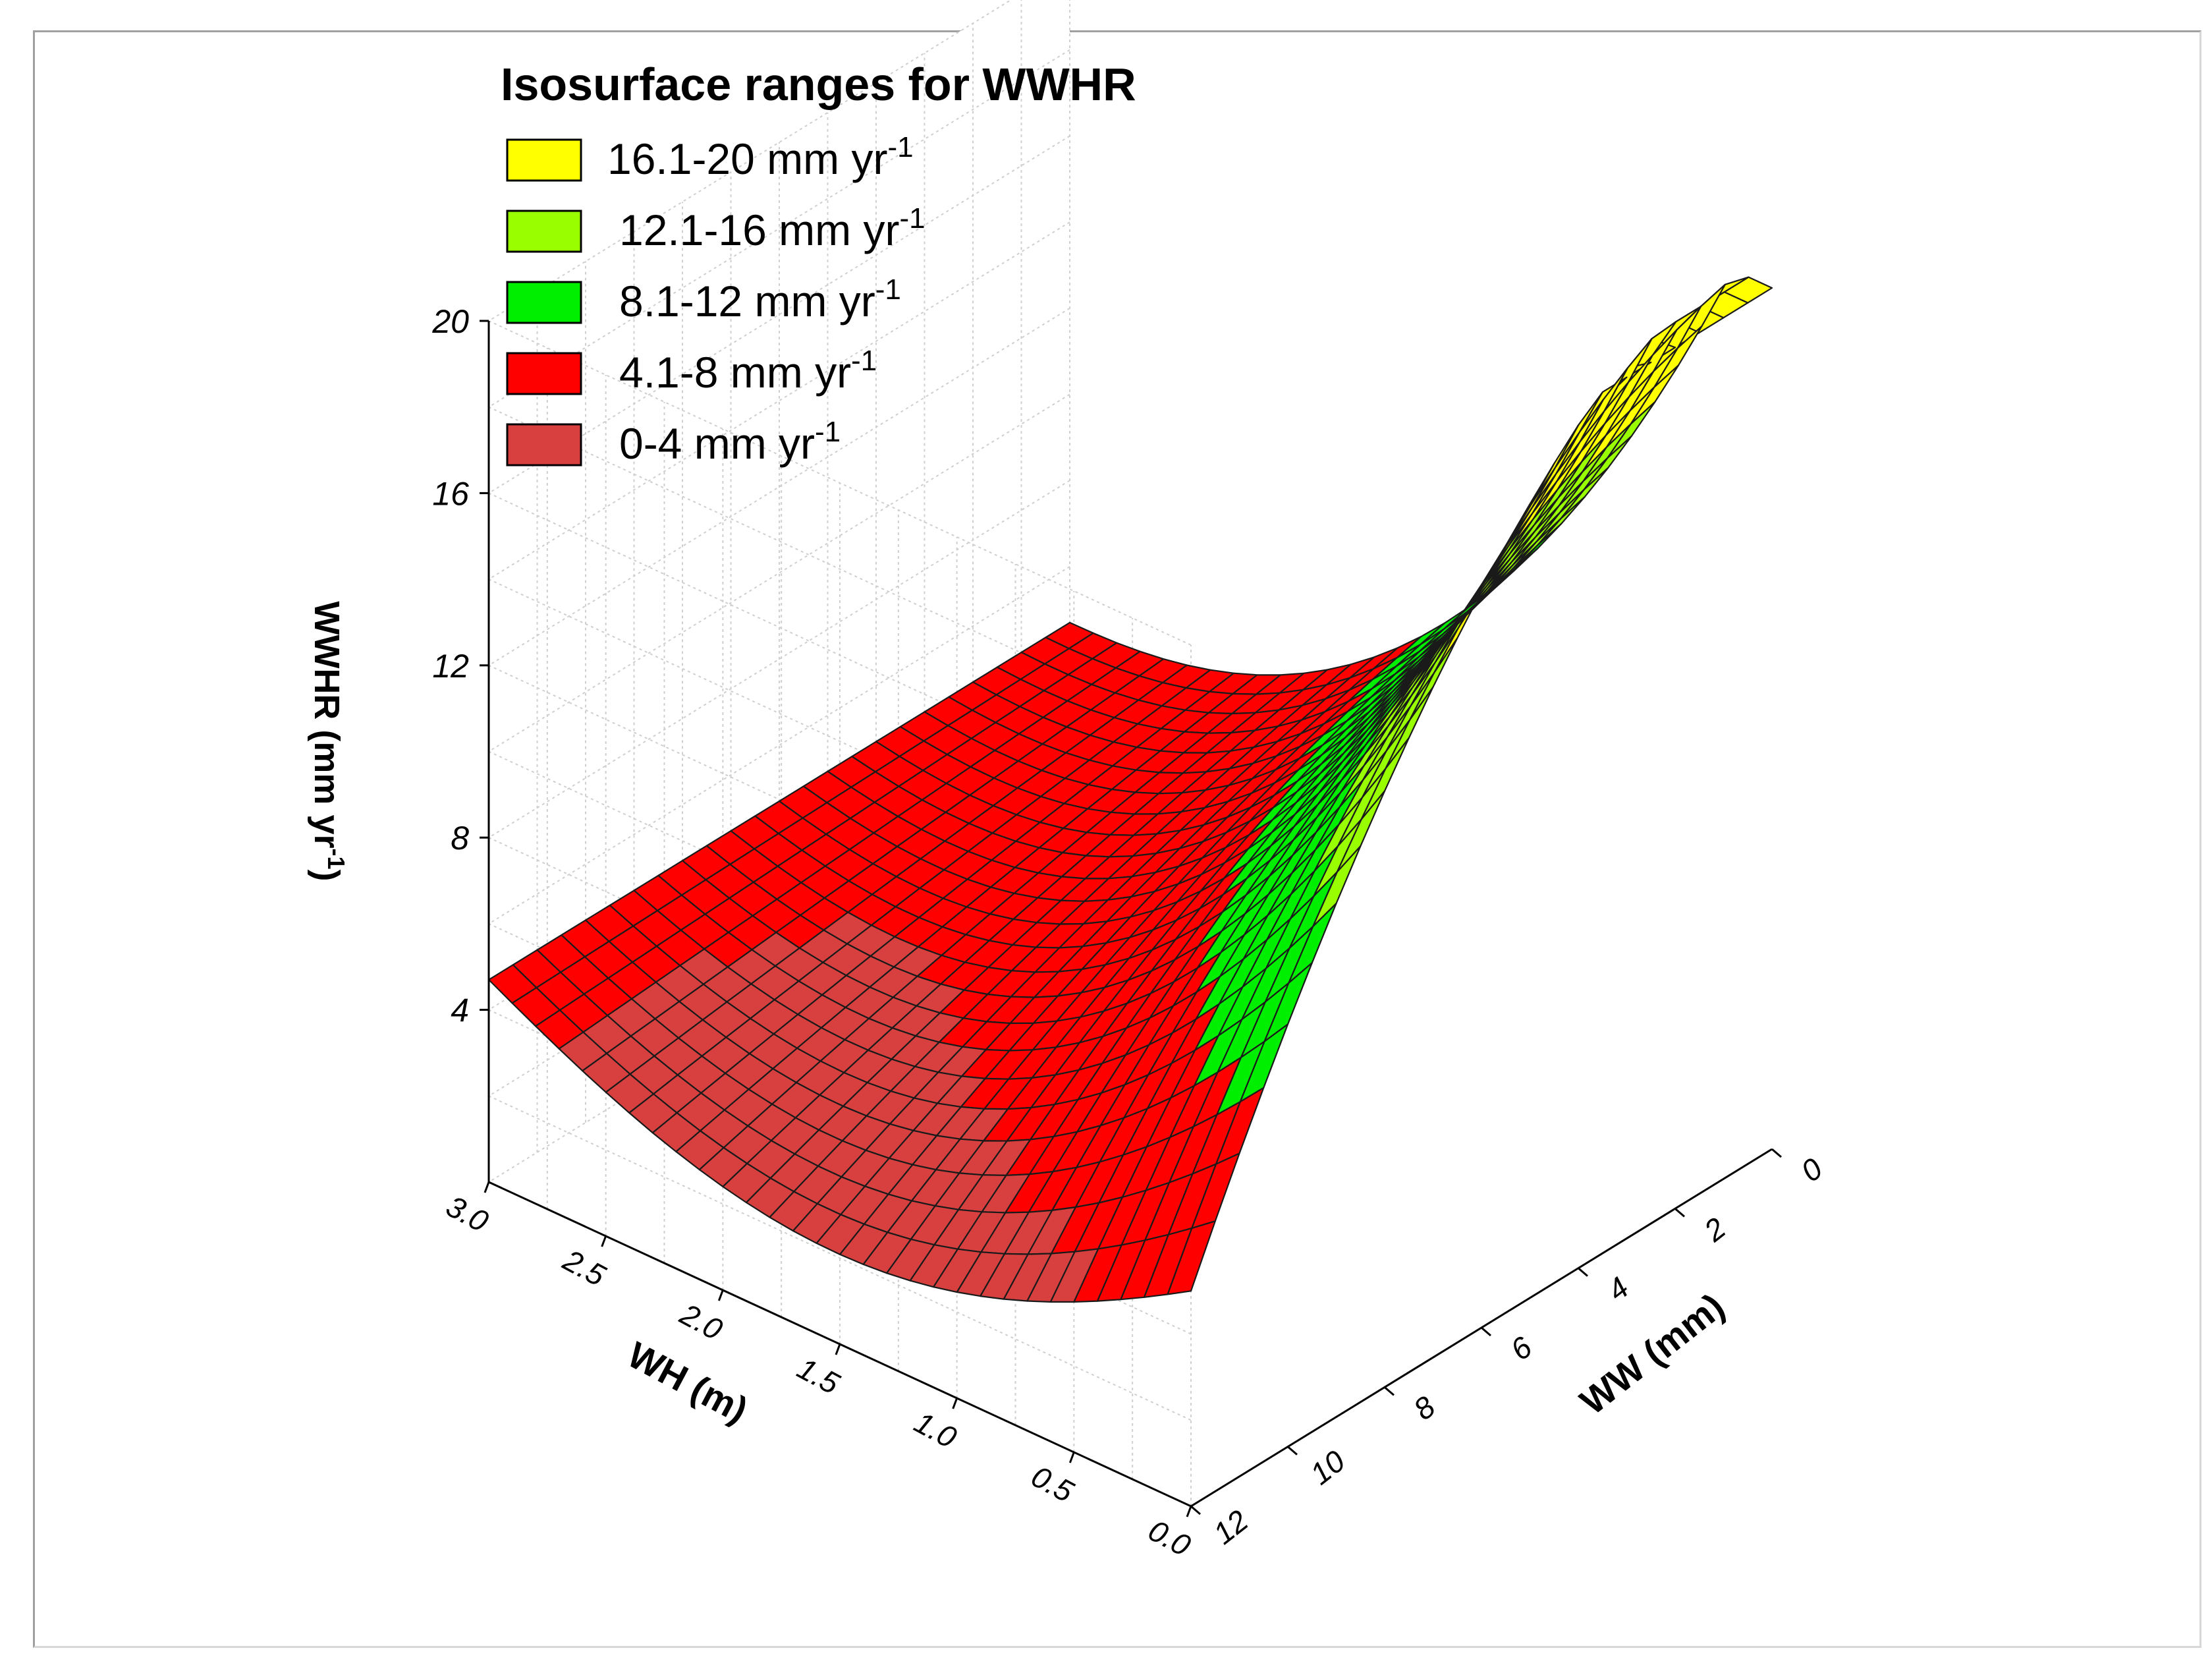 Image resolution: width=2212 pixels, height=1669 pixels. I want to click on ww-axis-label: WW (mm), so click(1652, 1354).